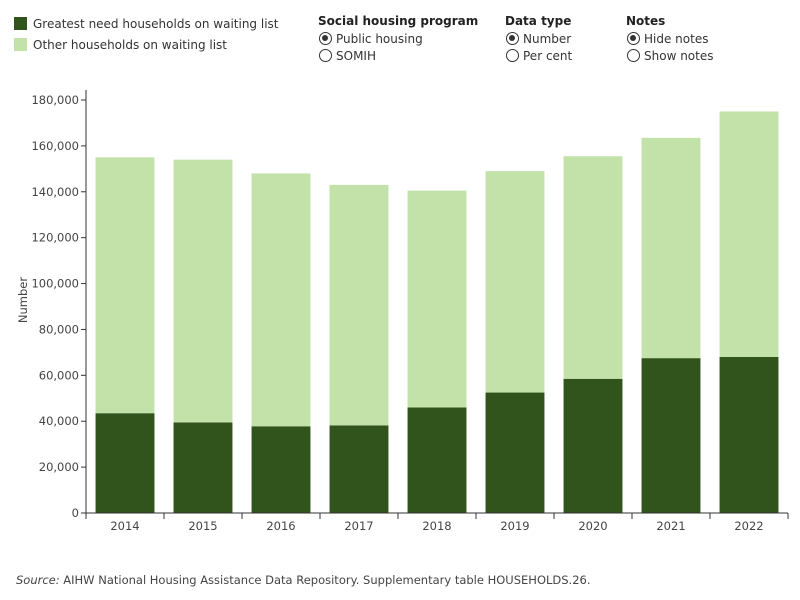  Describe the element at coordinates (538, 21) in the screenshot. I see `data-type-title: Data type` at that location.